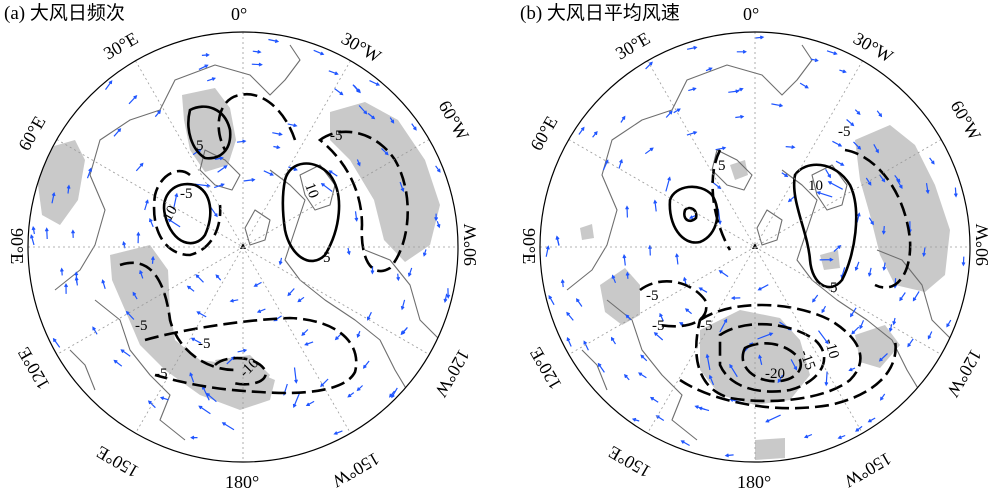 Image resolution: width=1000 pixels, height=493 pixels. Describe the element at coordinates (632, 45) in the screenshot. I see `lon-label-30e: 30°E` at that location.